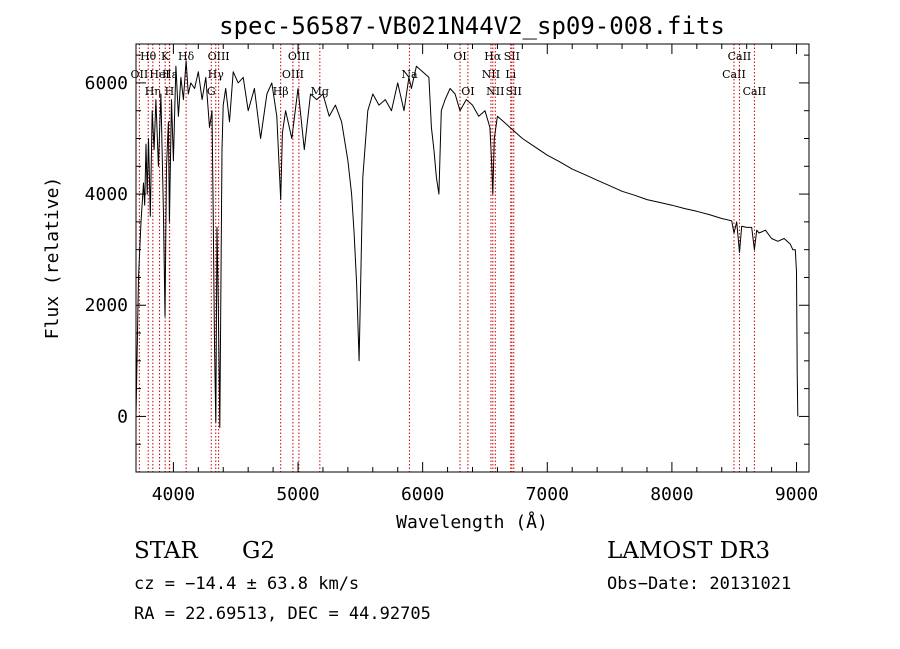 The image size is (900, 649). What do you see at coordinates (422, 494) in the screenshot?
I see `x-tick-label-6000: 6000` at bounding box center [422, 494].